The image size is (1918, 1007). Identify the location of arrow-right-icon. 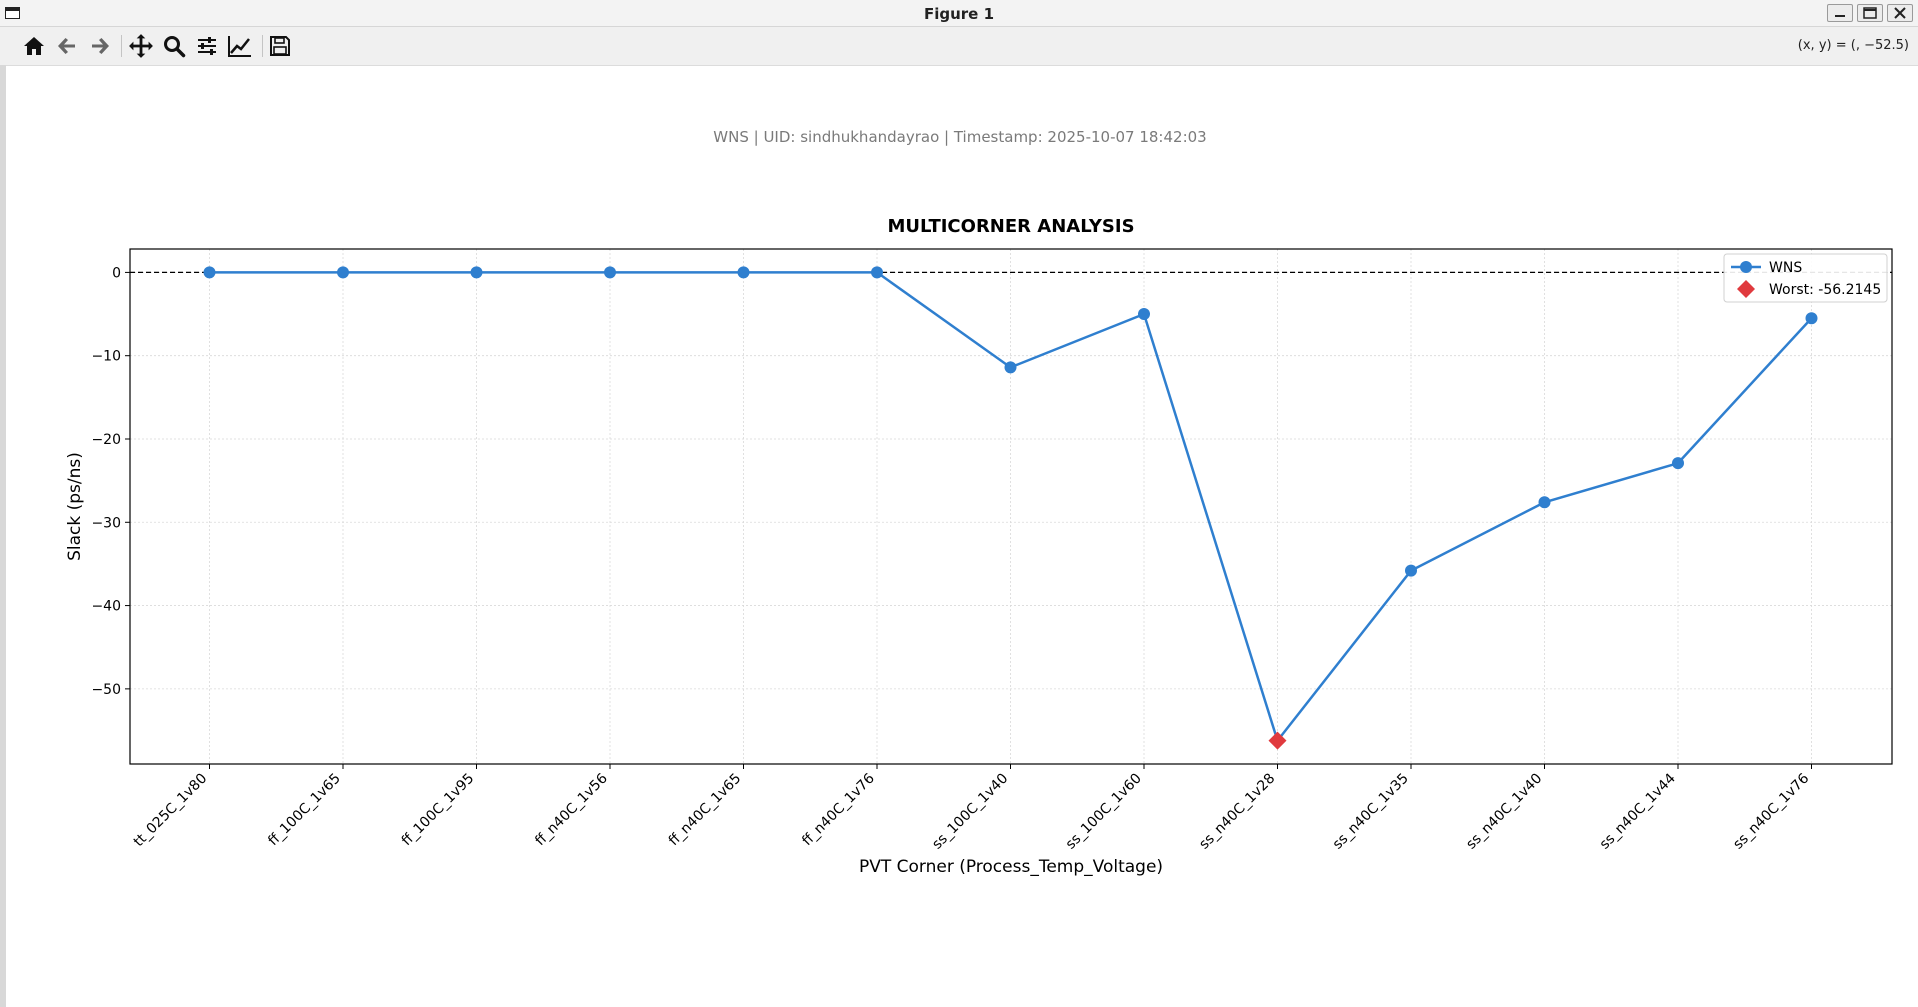
(100, 46).